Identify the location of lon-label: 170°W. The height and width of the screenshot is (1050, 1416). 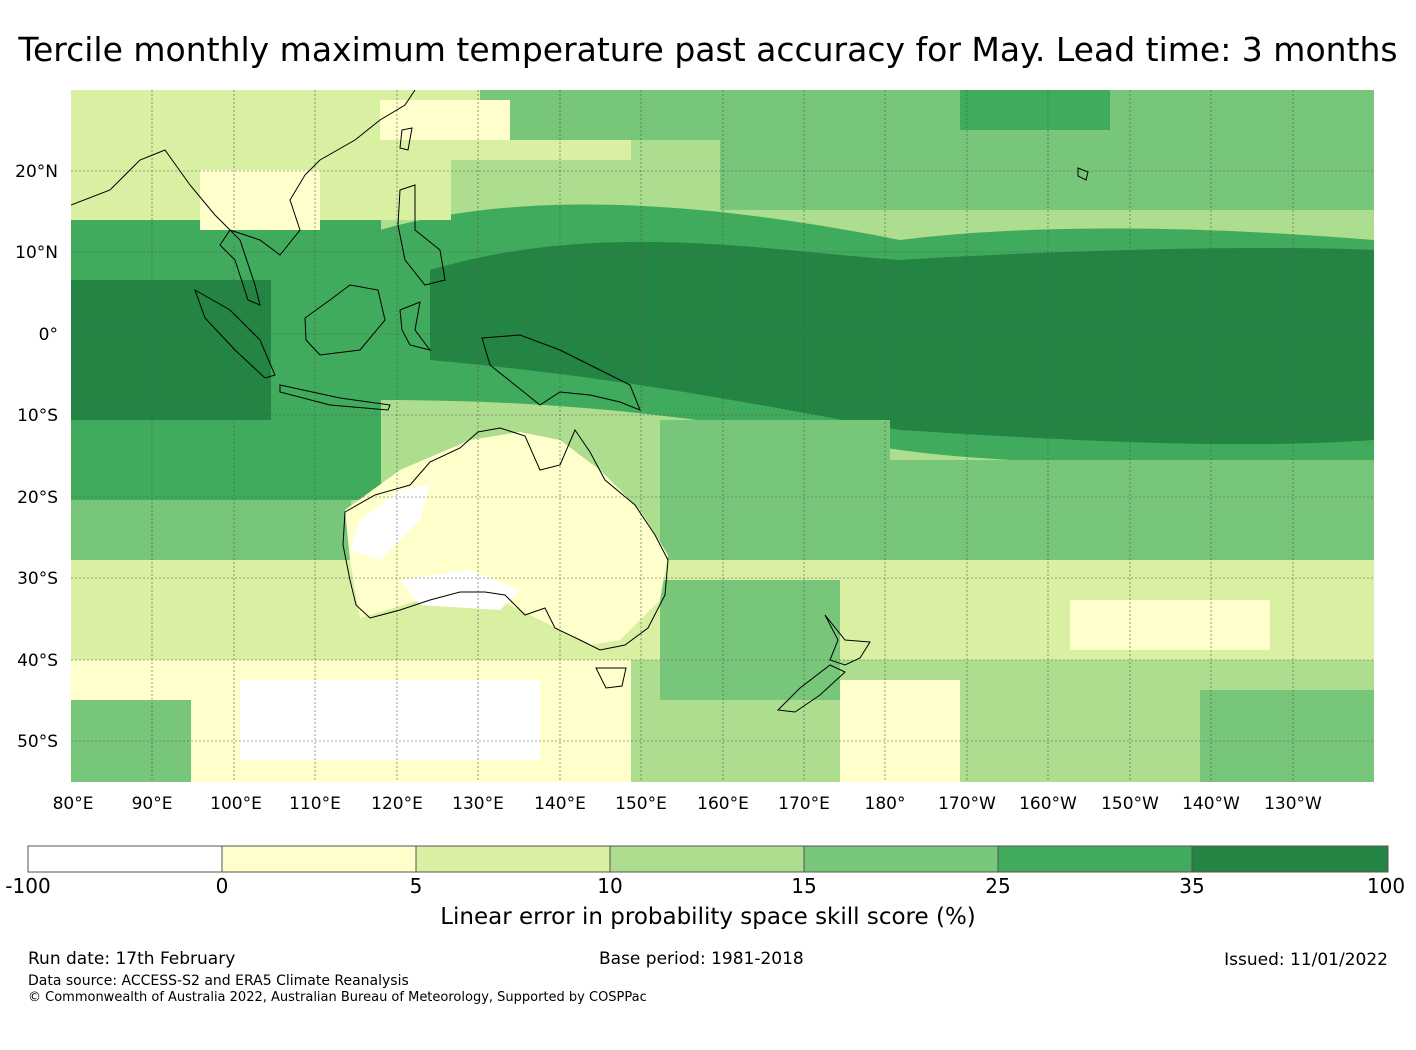
(967, 804).